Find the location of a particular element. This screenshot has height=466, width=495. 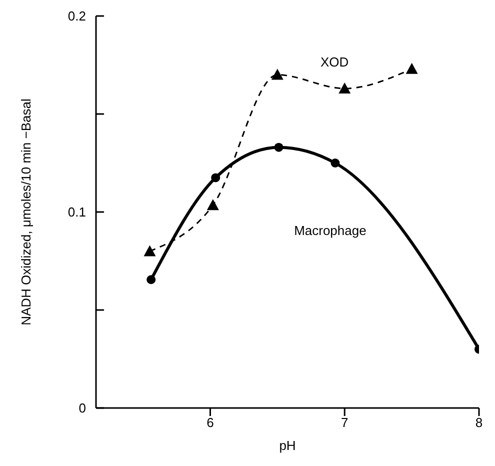

y-tick-label: 0.1 is located at coordinates (77, 212).